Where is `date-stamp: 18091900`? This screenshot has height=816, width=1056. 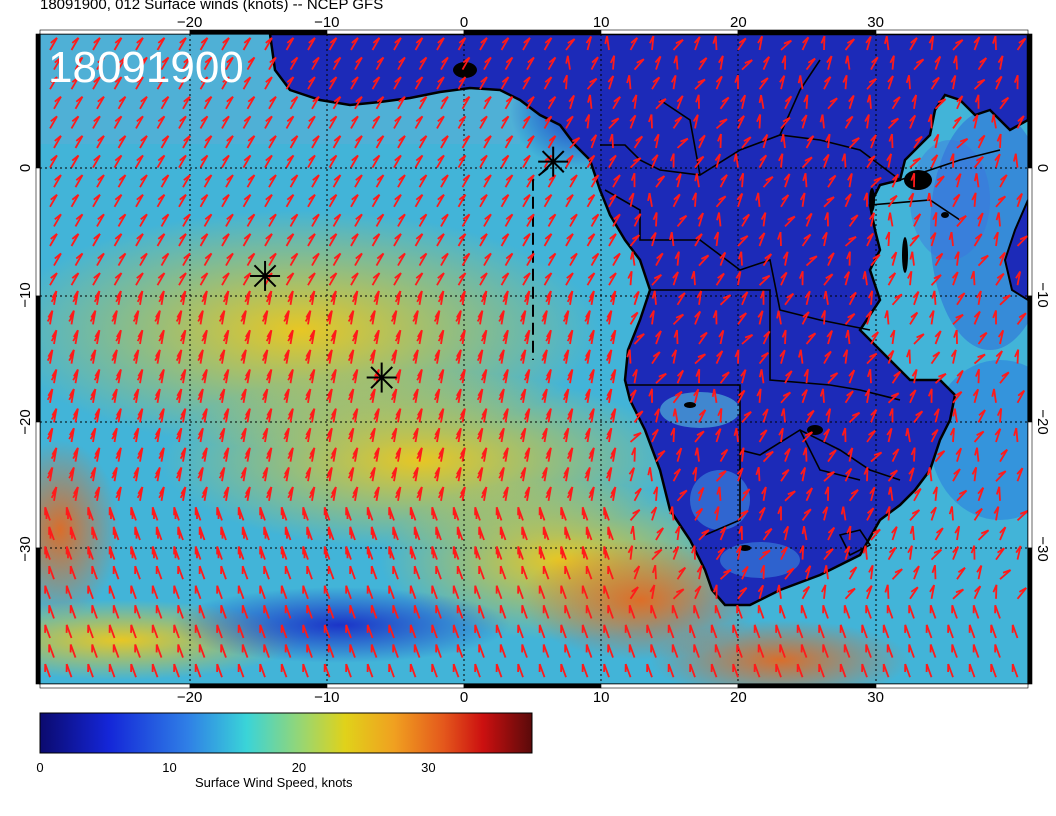 date-stamp: 18091900 is located at coordinates (146, 67).